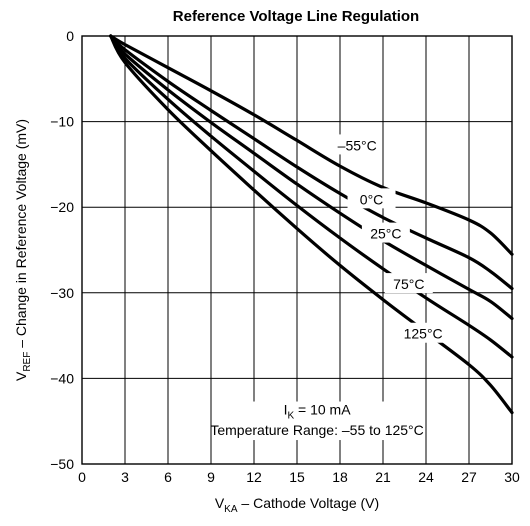 Image resolution: width=530 pixels, height=526 pixels. I want to click on x-tick-label: 12, so click(254, 477).